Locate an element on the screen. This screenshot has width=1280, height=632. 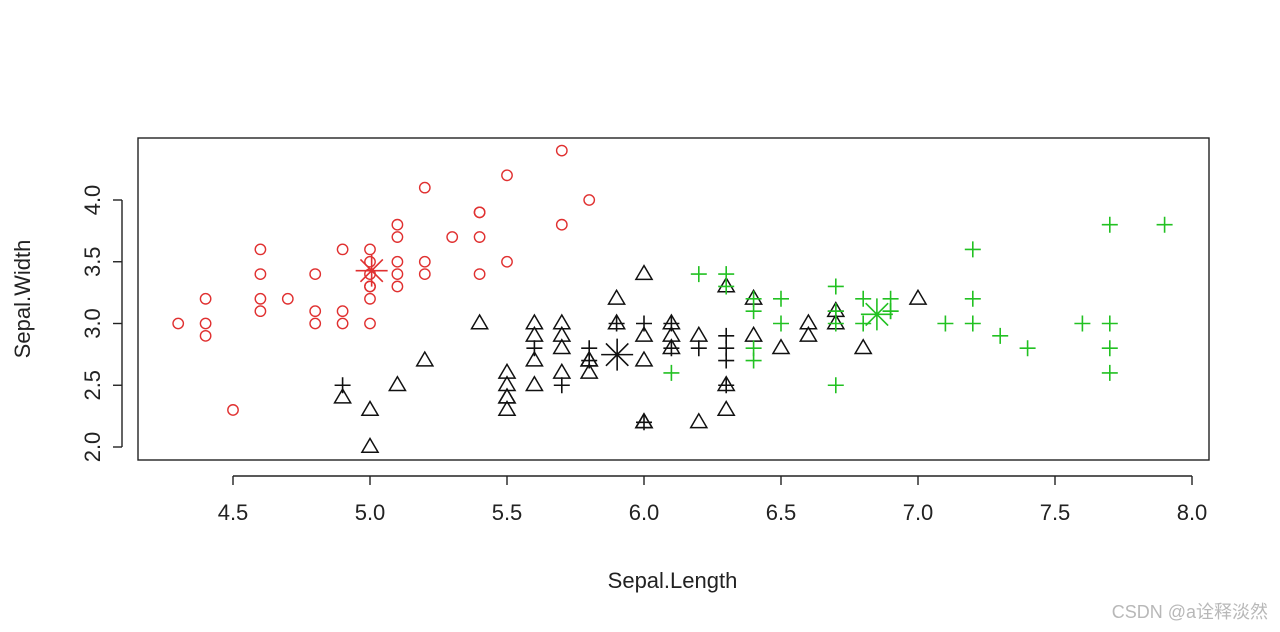
x-tick-label: 6.0 is located at coordinates (644, 512).